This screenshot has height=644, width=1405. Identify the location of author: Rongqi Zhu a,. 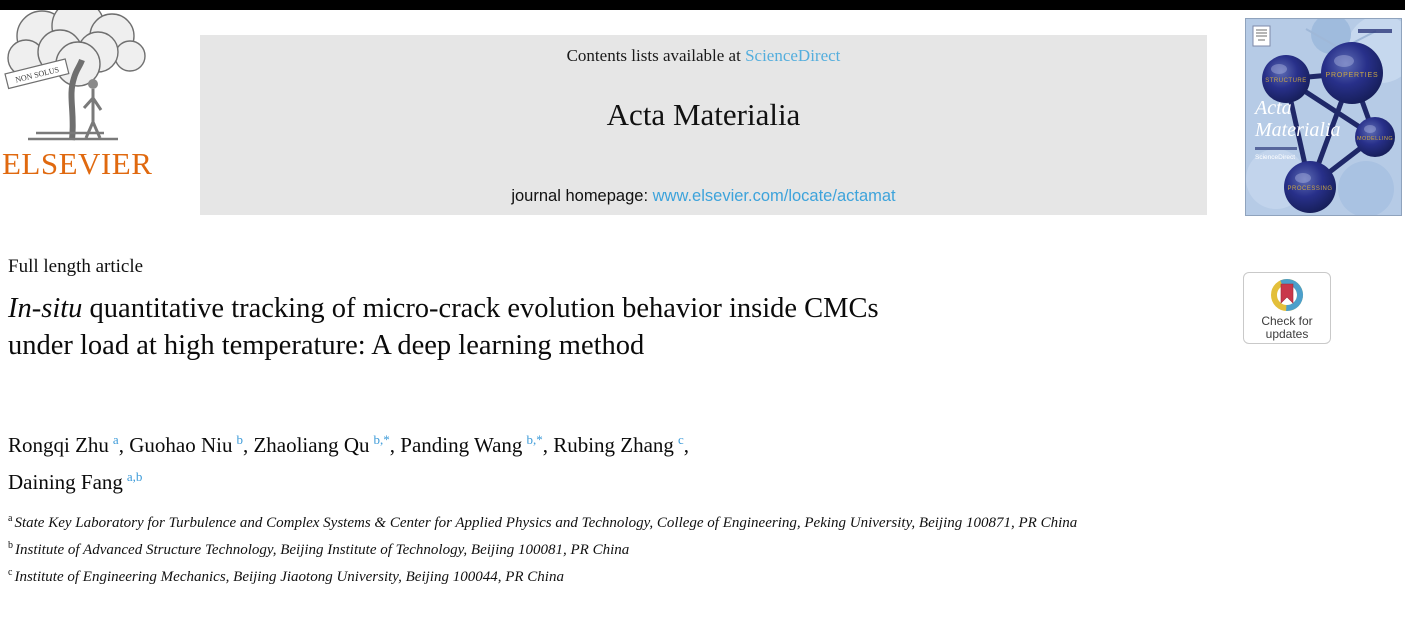
(69, 444).